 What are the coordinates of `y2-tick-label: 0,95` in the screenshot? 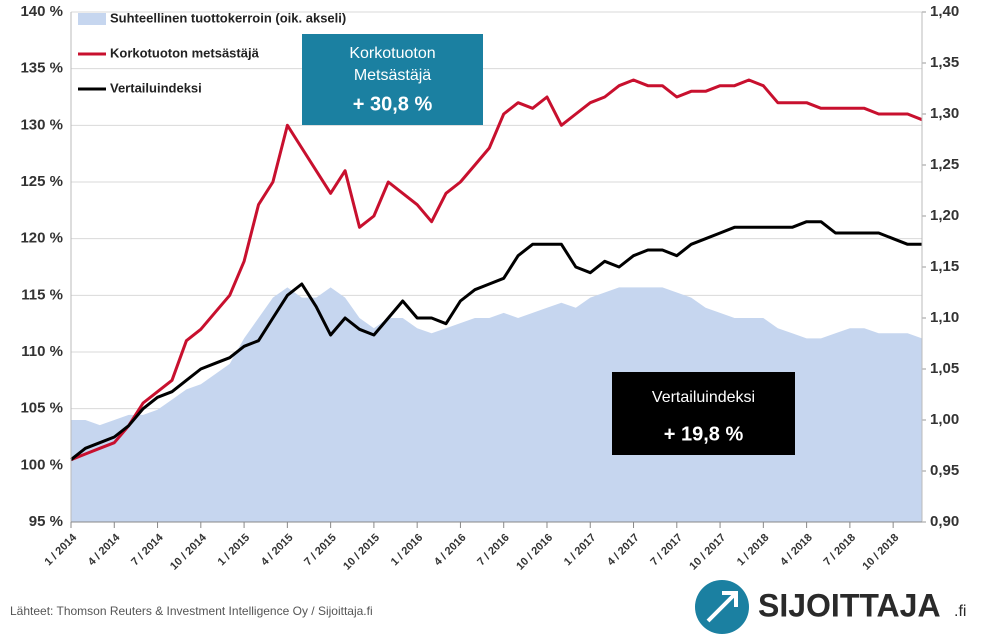 It's located at (944, 470).